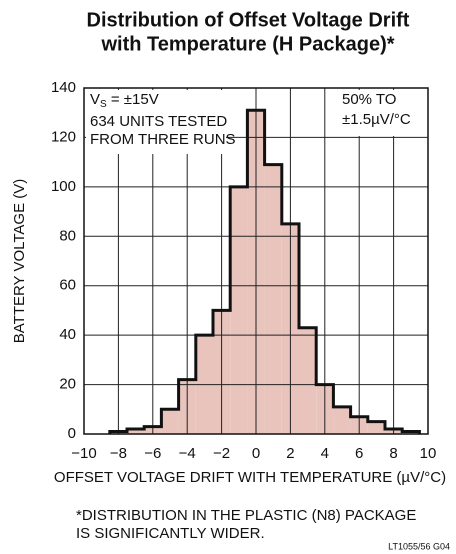 The image size is (456, 554). What do you see at coordinates (376, 119) in the screenshot?
I see `annotation: ±1.5µV/°C` at bounding box center [376, 119].